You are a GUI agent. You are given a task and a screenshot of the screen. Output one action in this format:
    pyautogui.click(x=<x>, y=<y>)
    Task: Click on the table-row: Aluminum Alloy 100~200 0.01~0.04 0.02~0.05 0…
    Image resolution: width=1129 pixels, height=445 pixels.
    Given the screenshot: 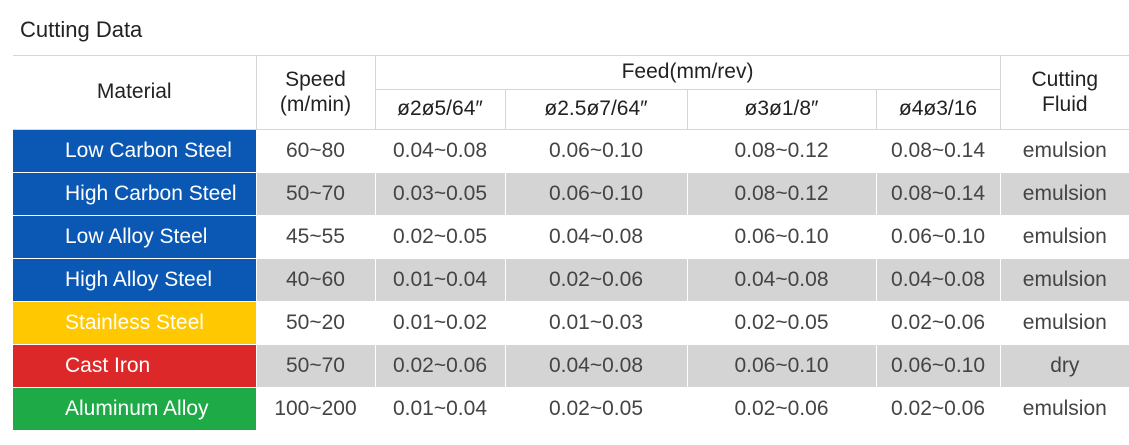 What is the action you would take?
    pyautogui.click(x=571, y=409)
    